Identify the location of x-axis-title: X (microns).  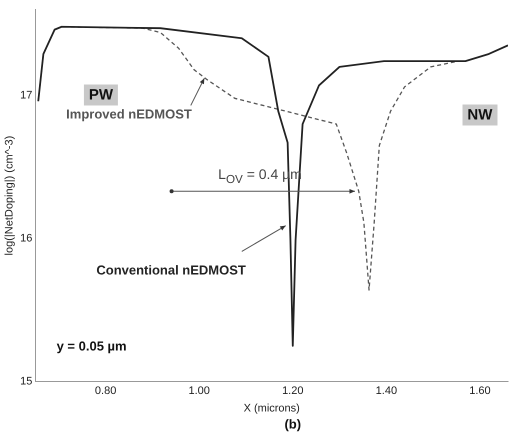
(272, 408).